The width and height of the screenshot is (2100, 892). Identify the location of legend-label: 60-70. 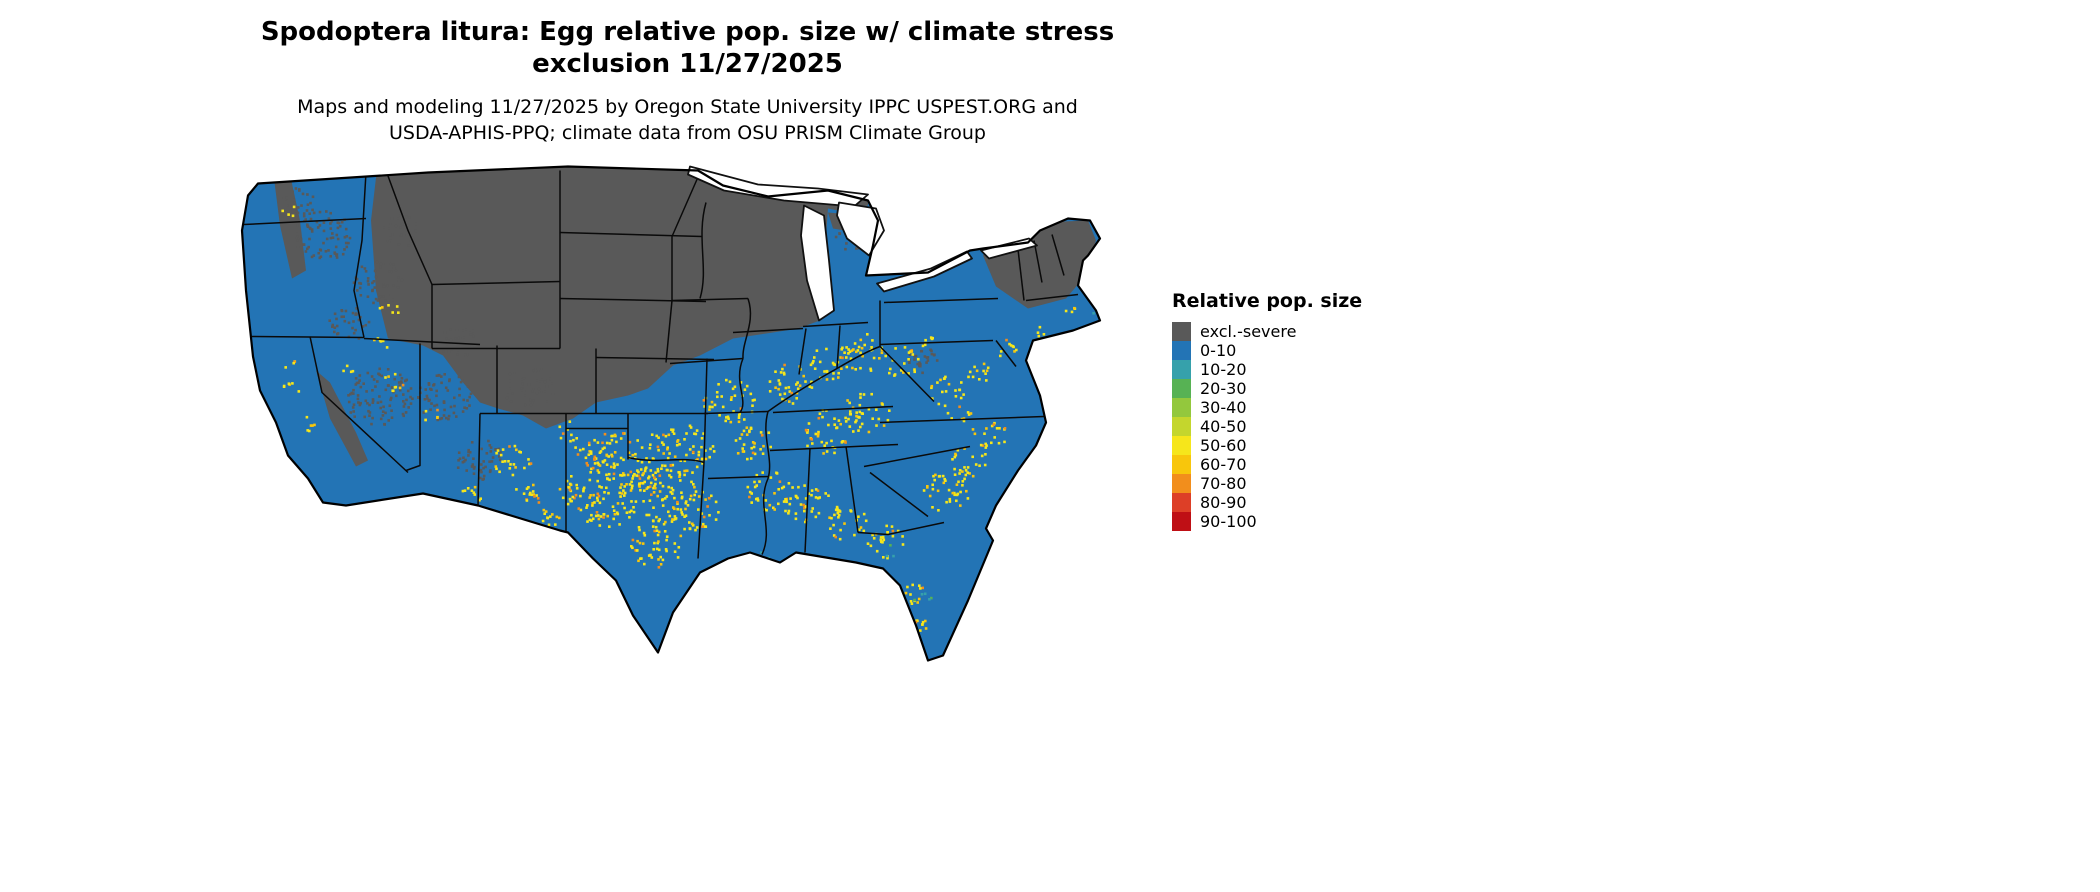
(1223, 464).